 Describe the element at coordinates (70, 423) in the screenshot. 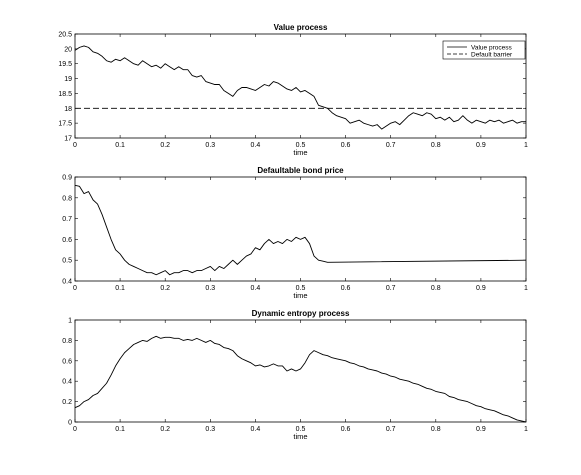

I see `y-tick-label: 0` at that location.